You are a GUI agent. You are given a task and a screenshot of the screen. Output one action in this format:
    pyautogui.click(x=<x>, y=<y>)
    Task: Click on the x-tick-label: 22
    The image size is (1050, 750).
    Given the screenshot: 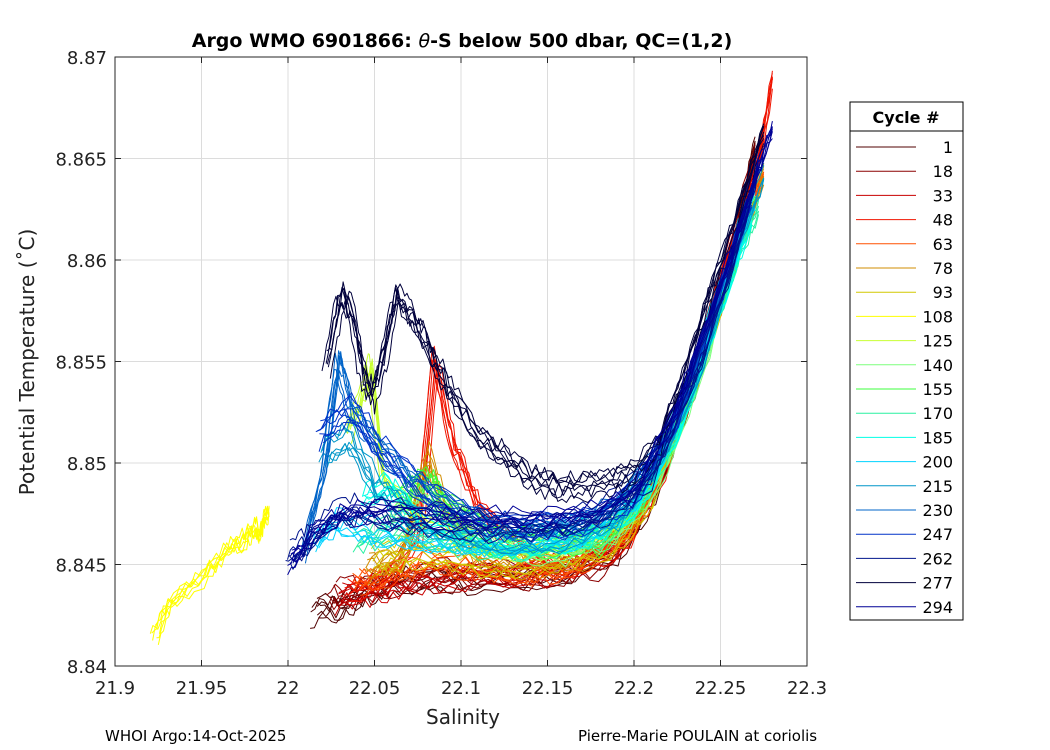 What is the action you would take?
    pyautogui.click(x=288, y=688)
    